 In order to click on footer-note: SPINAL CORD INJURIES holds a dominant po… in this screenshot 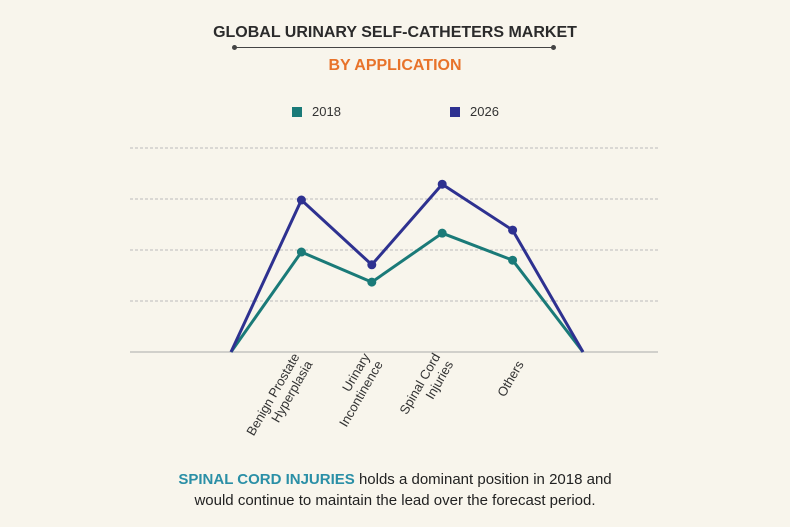, I will do `click(395, 490)`.